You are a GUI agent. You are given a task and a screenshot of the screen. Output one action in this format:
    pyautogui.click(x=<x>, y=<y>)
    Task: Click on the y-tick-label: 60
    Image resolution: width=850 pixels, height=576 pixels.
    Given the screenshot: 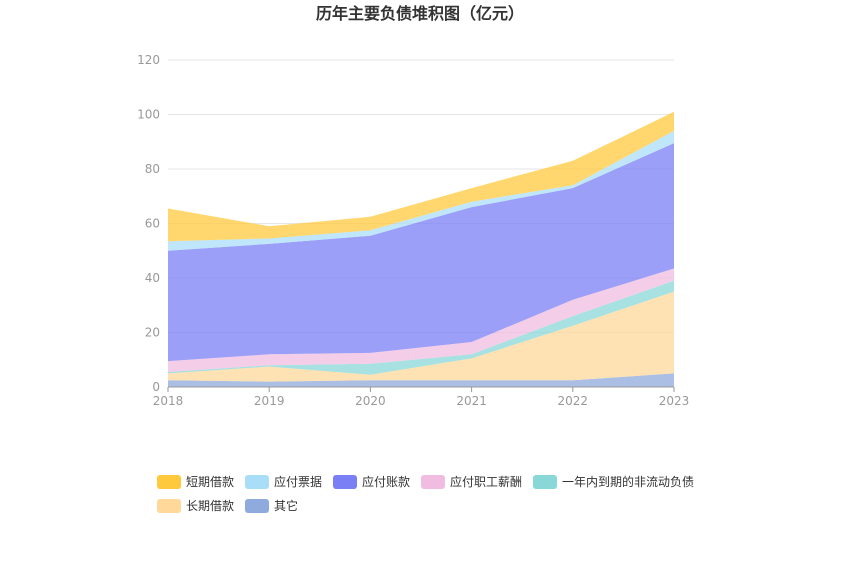 What is the action you would take?
    pyautogui.click(x=152, y=224)
    